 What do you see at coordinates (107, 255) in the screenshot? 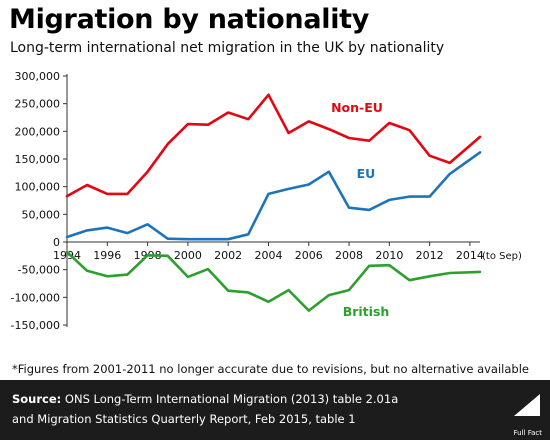
I see `x-tick-label: 1996` at bounding box center [107, 255].